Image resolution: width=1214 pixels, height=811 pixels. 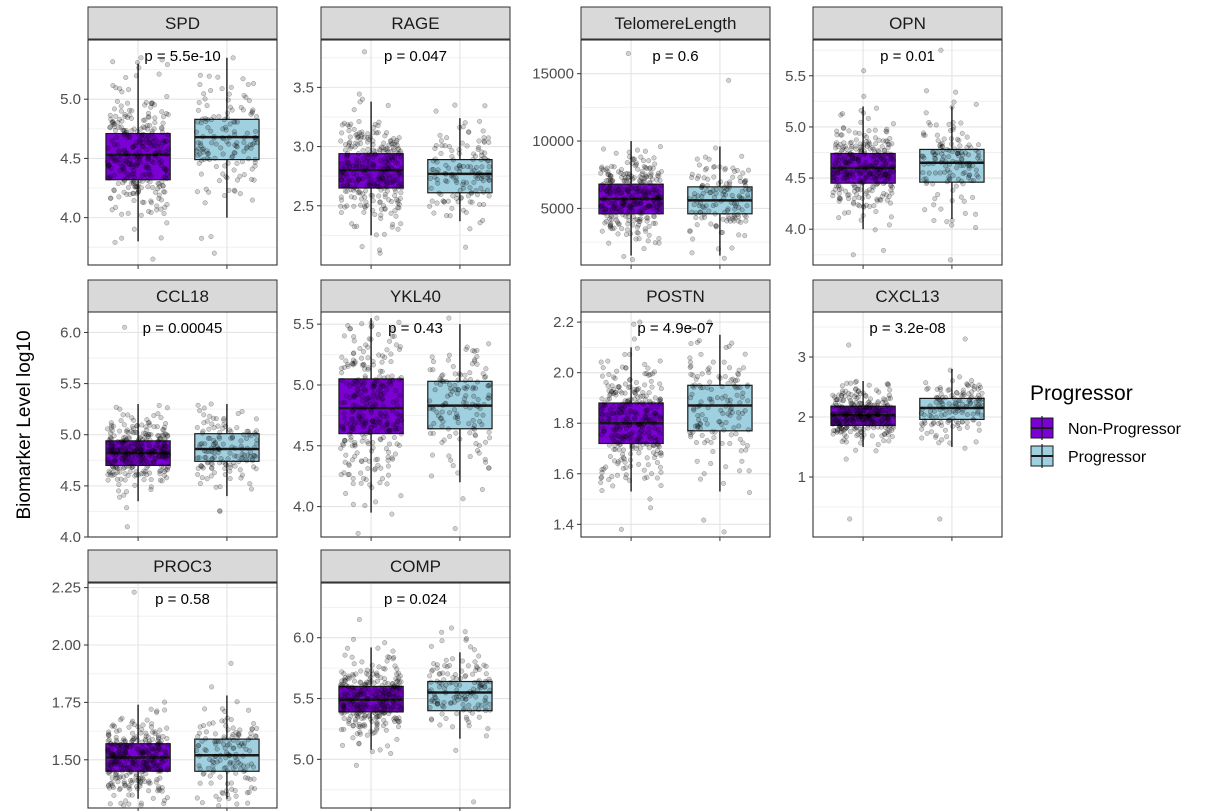 I want to click on data-points, so click(x=138, y=427).